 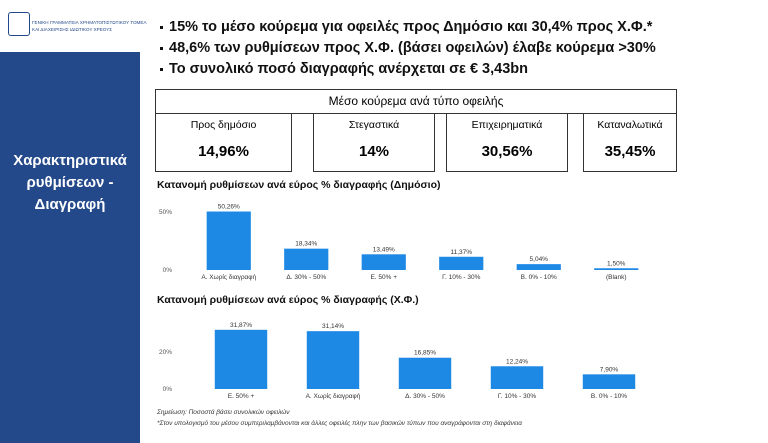 What do you see at coordinates (616, 263) in the screenshot?
I see `value-label: 1,50%` at bounding box center [616, 263].